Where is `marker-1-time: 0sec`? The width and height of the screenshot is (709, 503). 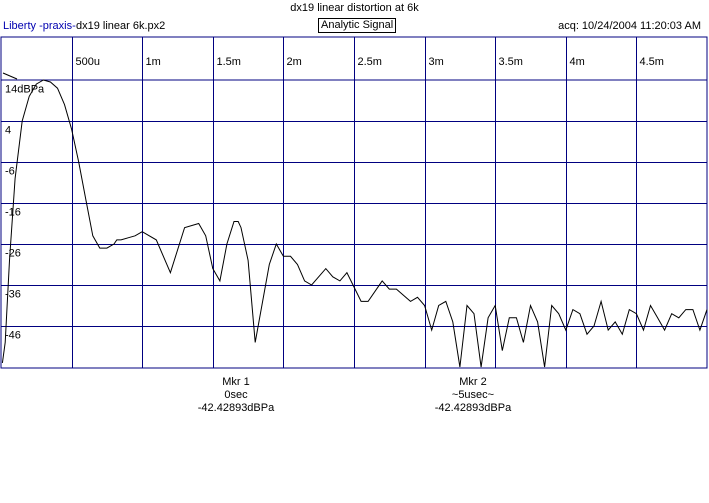
marker-1-time: 0sec is located at coordinates (236, 395).